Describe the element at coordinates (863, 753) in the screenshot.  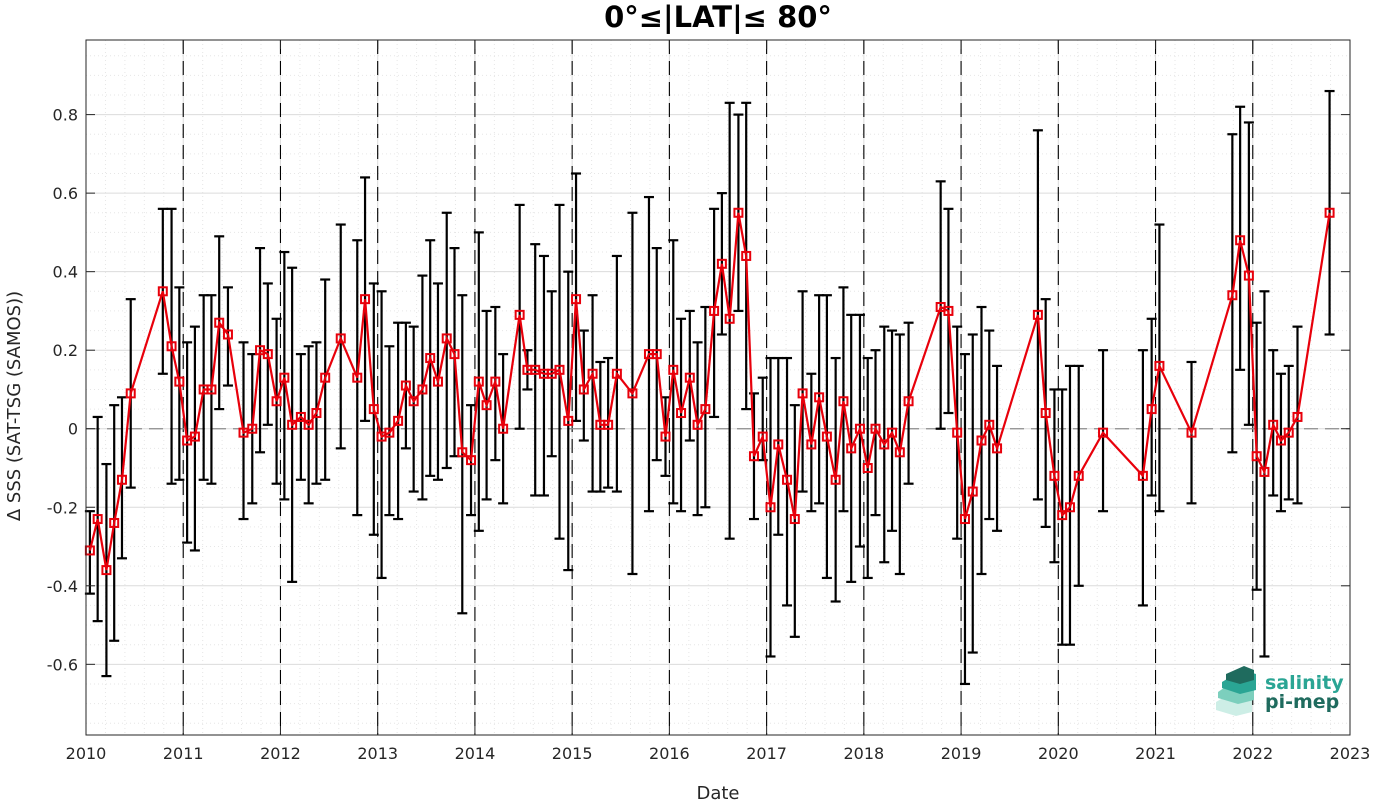
I see `x-tick-label: 2018` at that location.